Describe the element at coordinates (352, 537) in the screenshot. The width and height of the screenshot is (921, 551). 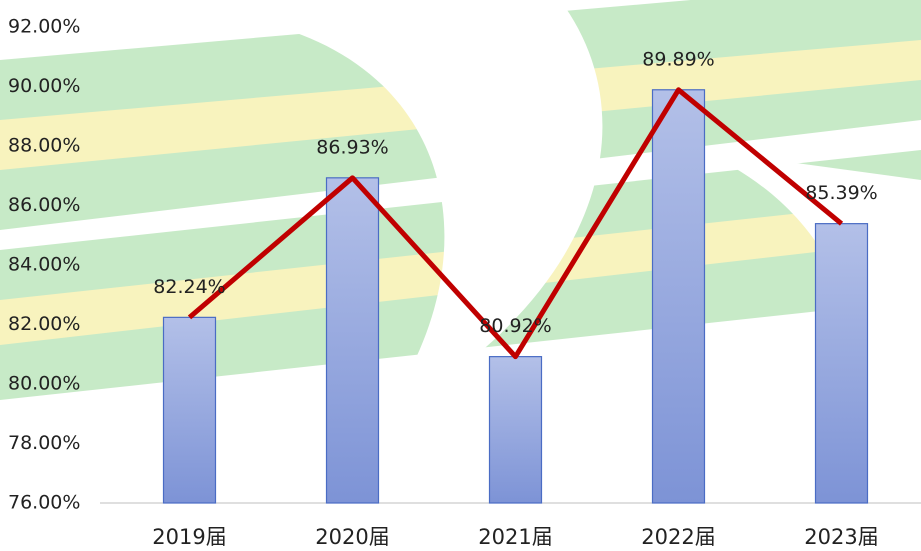
I see `x-tick-label: 2020届` at that location.